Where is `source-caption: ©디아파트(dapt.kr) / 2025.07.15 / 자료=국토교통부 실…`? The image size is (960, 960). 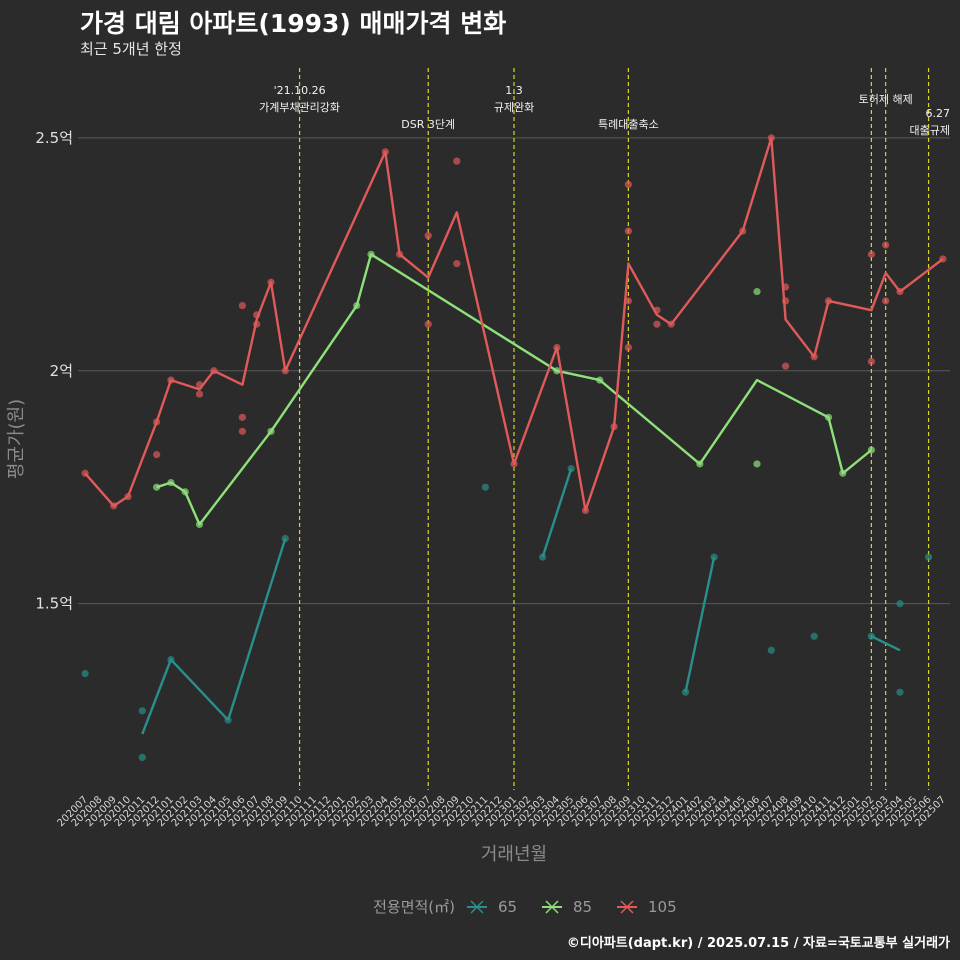
source-caption: ©디아파트(dapt.kr) / 2025.07.15 / 자료=국토교통부 실… is located at coordinates (758, 943).